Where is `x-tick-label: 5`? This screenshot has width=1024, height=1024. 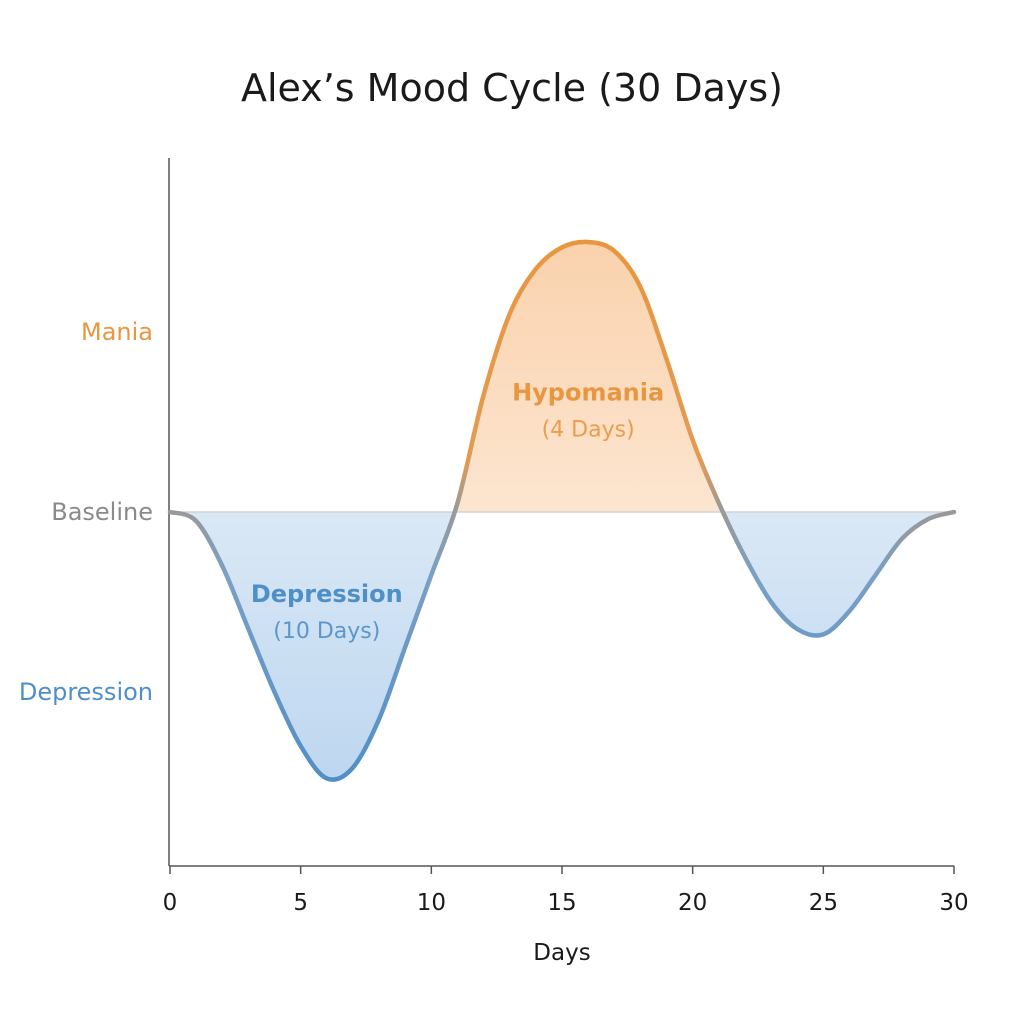 x-tick-label: 5 is located at coordinates (300, 903).